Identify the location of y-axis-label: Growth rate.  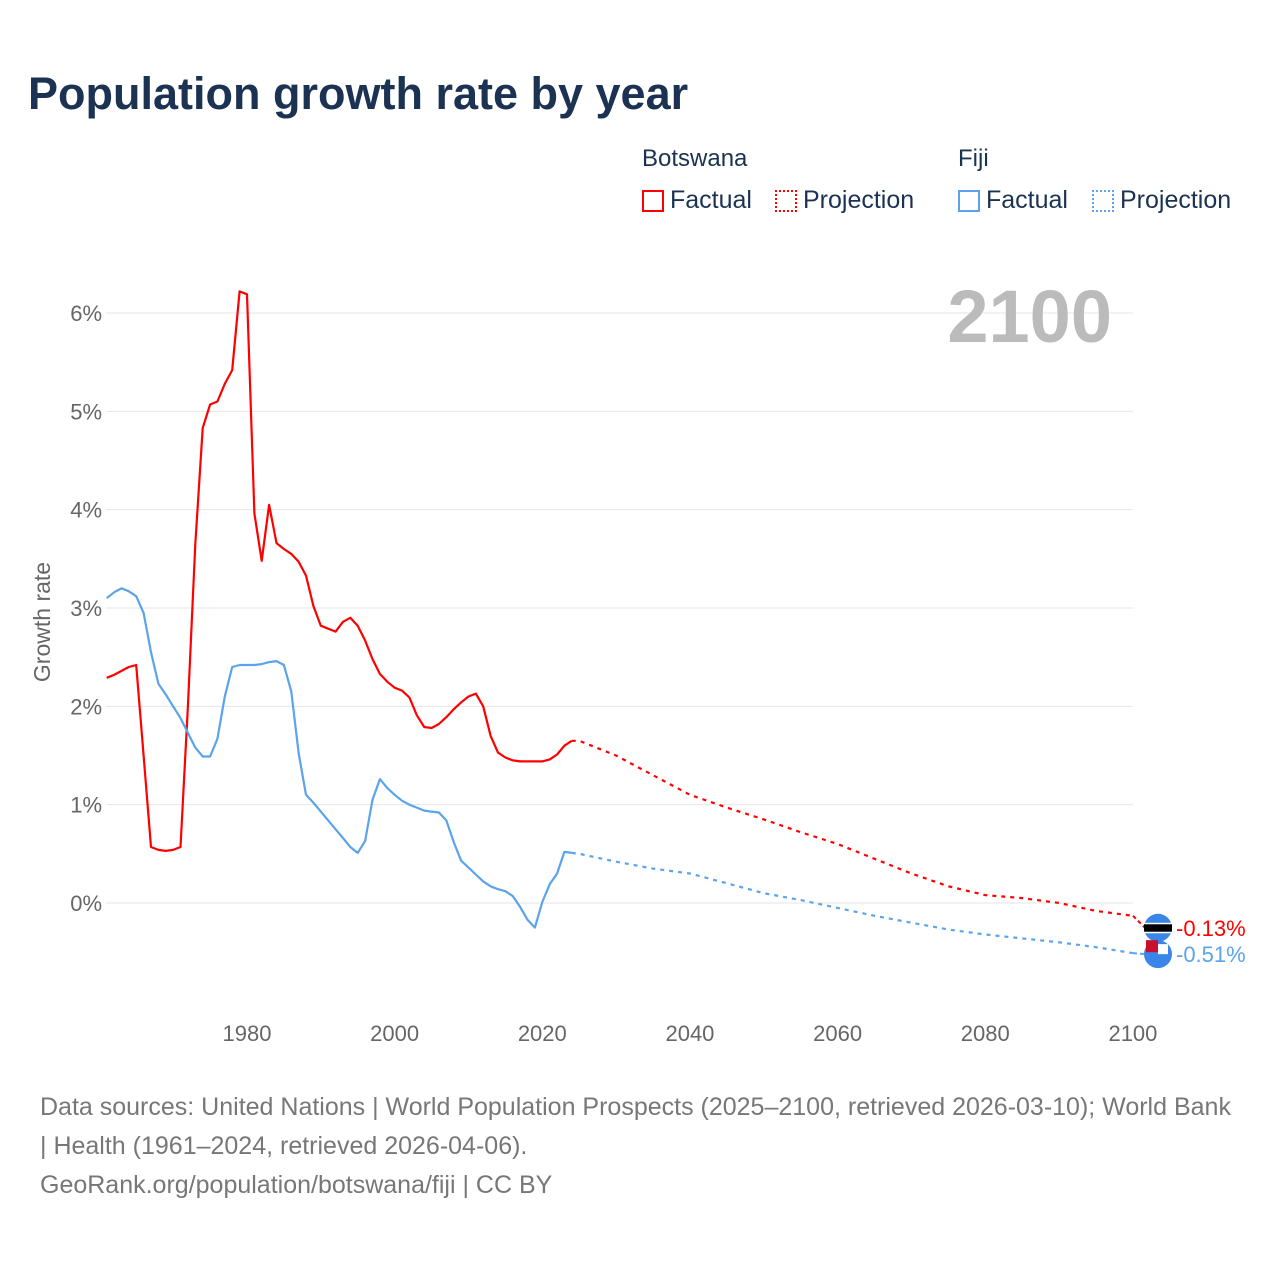
(42, 622).